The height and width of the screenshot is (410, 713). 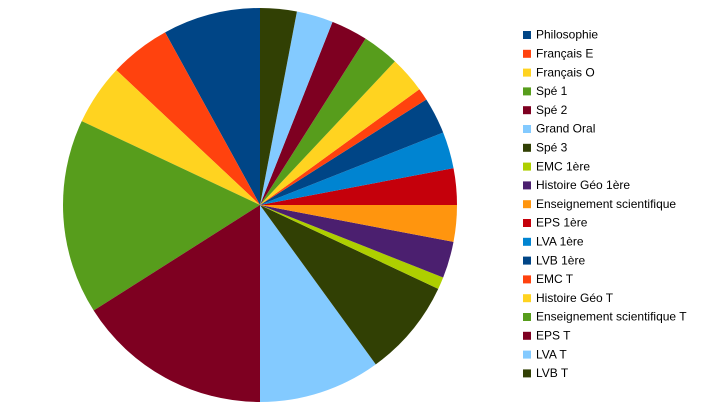 I want to click on legend-label: Français O, so click(x=565, y=72).